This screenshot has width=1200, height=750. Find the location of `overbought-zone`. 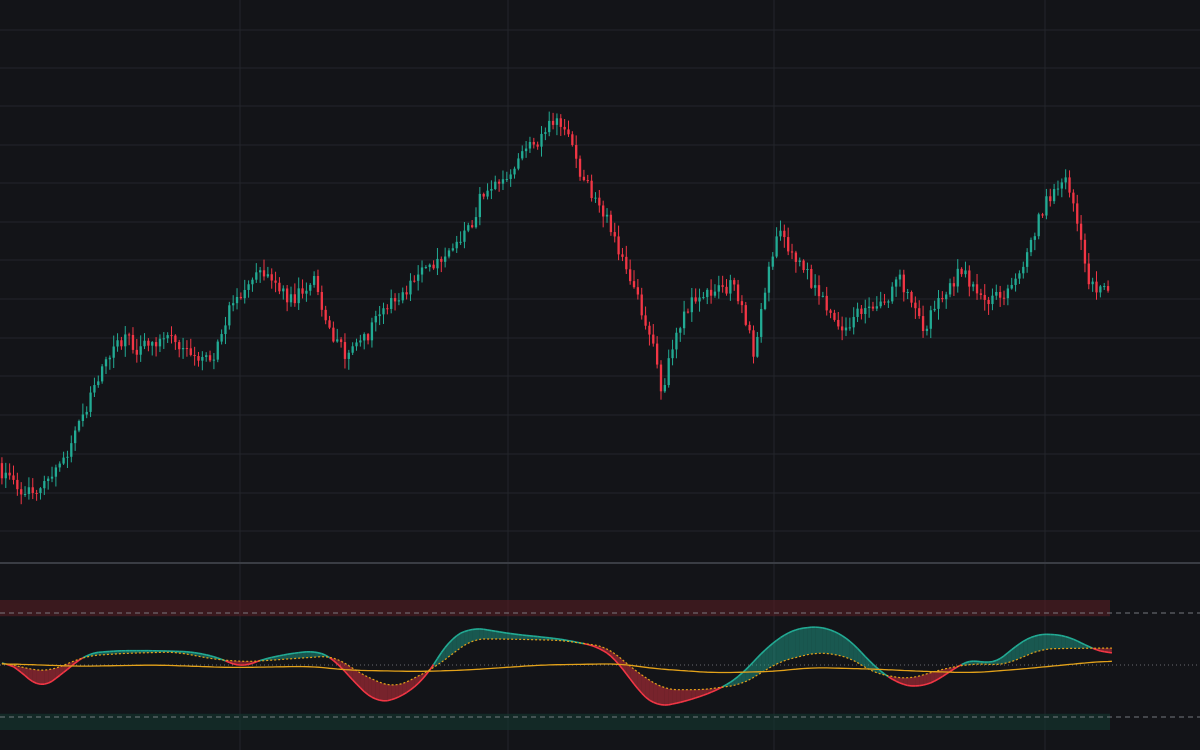

overbought-zone is located at coordinates (555, 608).